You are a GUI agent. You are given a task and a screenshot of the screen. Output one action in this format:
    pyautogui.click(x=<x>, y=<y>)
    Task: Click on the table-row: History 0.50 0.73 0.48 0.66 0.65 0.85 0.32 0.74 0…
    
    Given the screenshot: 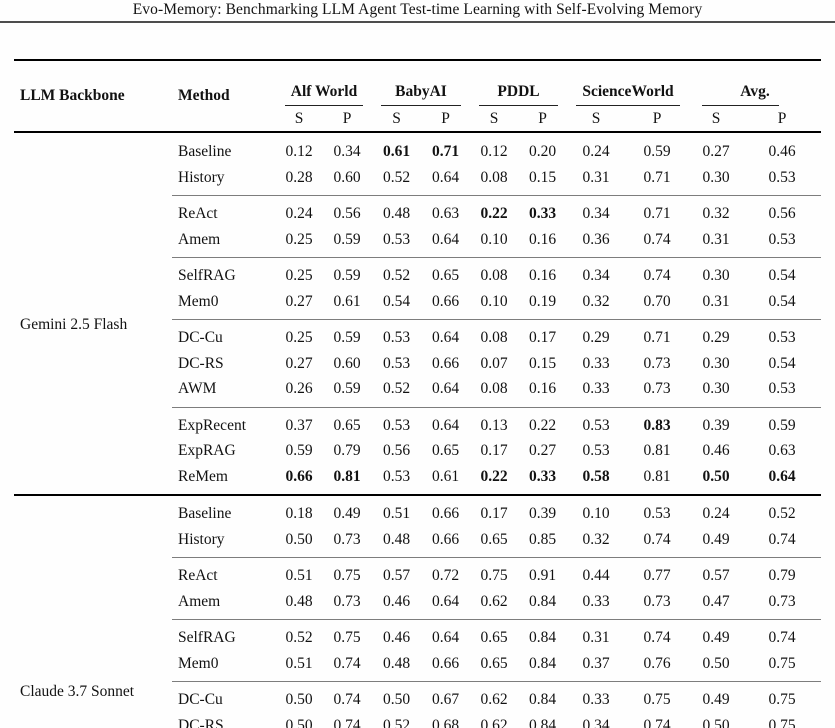 What is the action you would take?
    pyautogui.click(x=417, y=542)
    